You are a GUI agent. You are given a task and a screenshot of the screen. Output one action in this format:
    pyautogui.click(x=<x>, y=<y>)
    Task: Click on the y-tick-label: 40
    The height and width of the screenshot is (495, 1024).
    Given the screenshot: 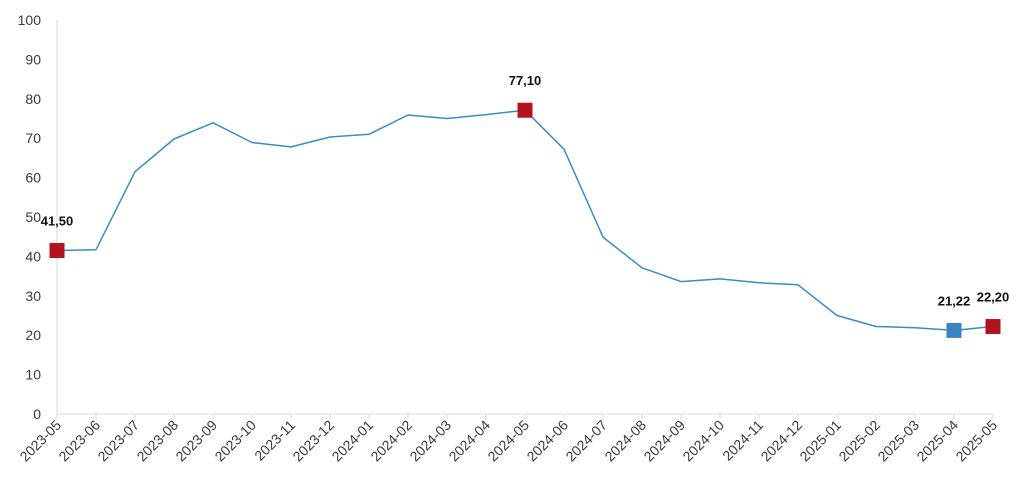 What is the action you would take?
    pyautogui.click(x=33, y=256)
    